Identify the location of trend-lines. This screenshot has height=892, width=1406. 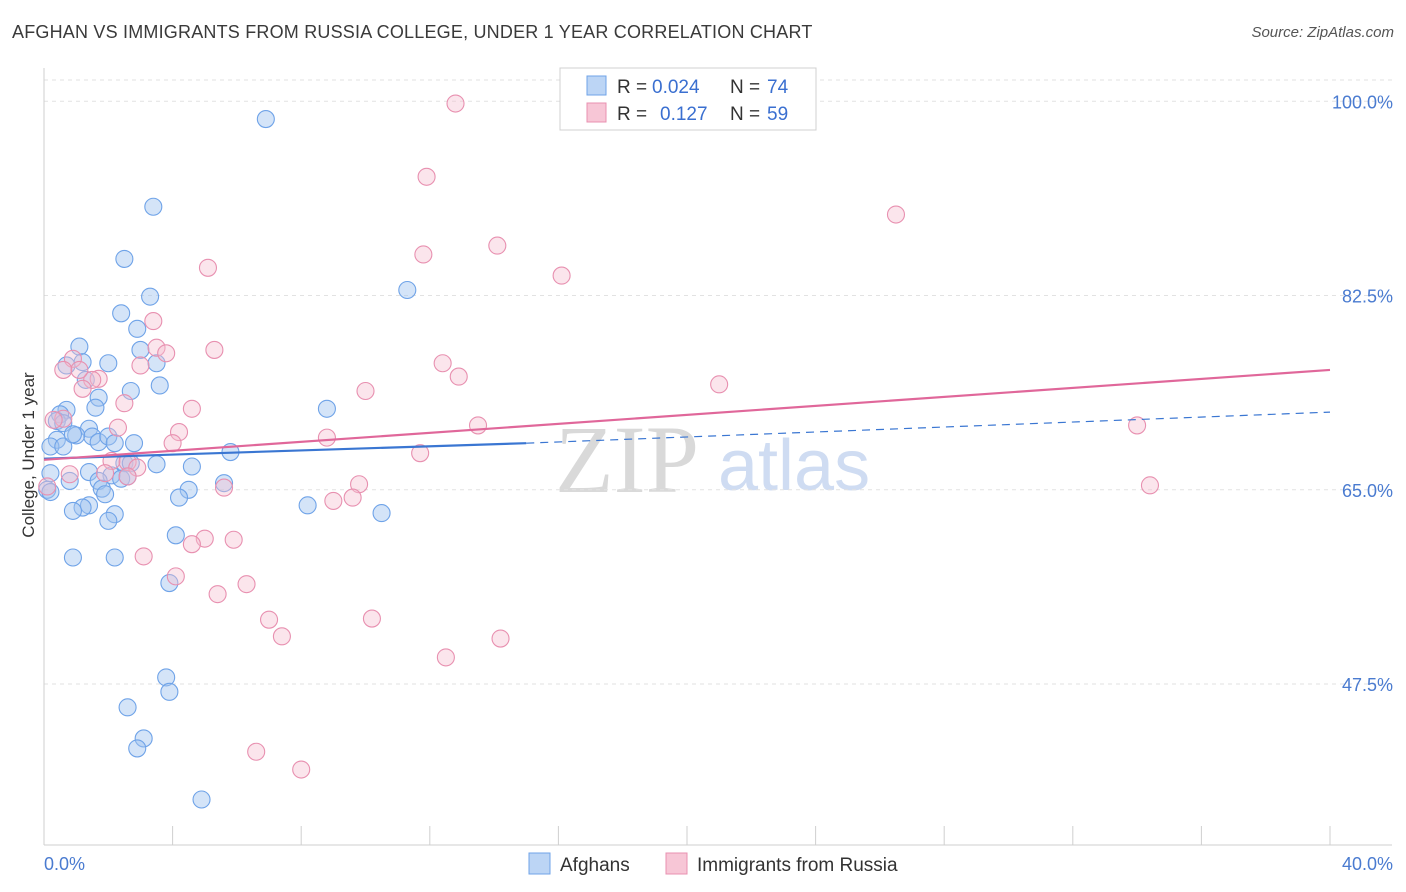
(687, 414).